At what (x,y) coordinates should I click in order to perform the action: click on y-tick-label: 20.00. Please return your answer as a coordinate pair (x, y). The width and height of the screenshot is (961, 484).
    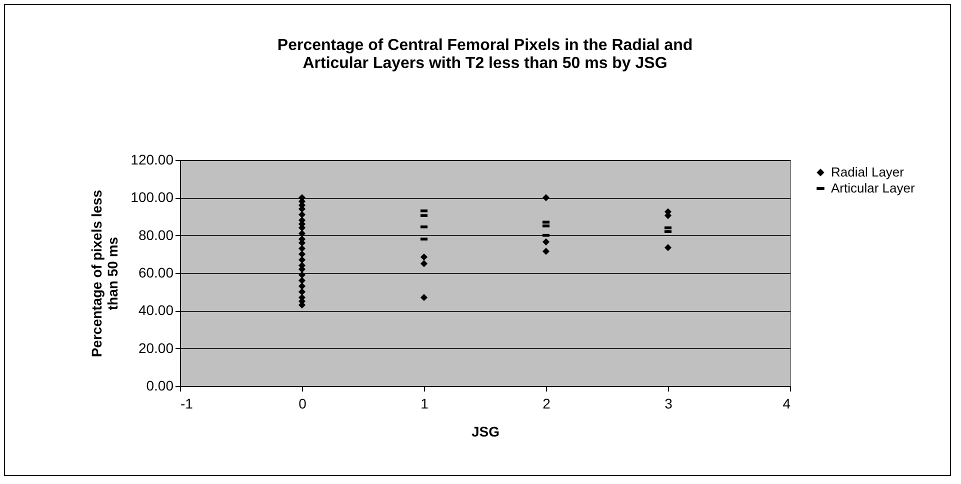
    Looking at the image, I should click on (156, 348).